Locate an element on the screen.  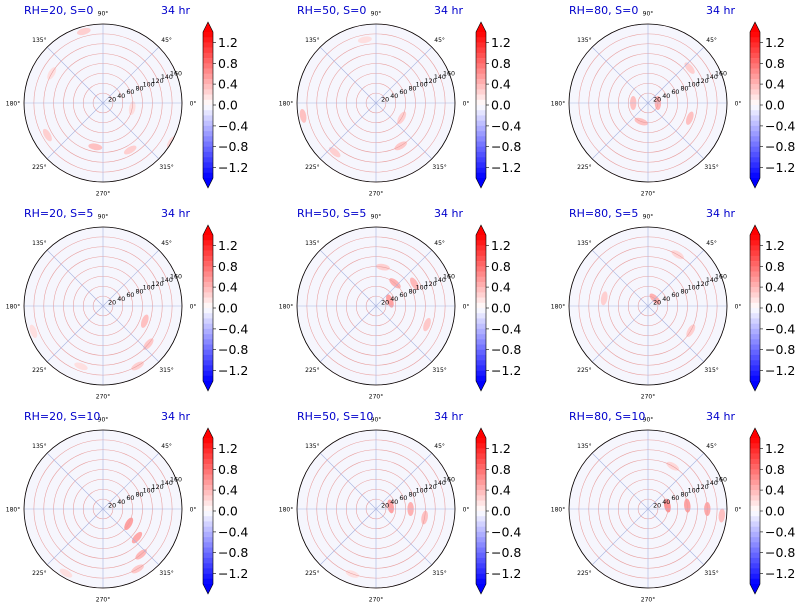
panel-title: RH=50, S=5 is located at coordinates (331, 213).